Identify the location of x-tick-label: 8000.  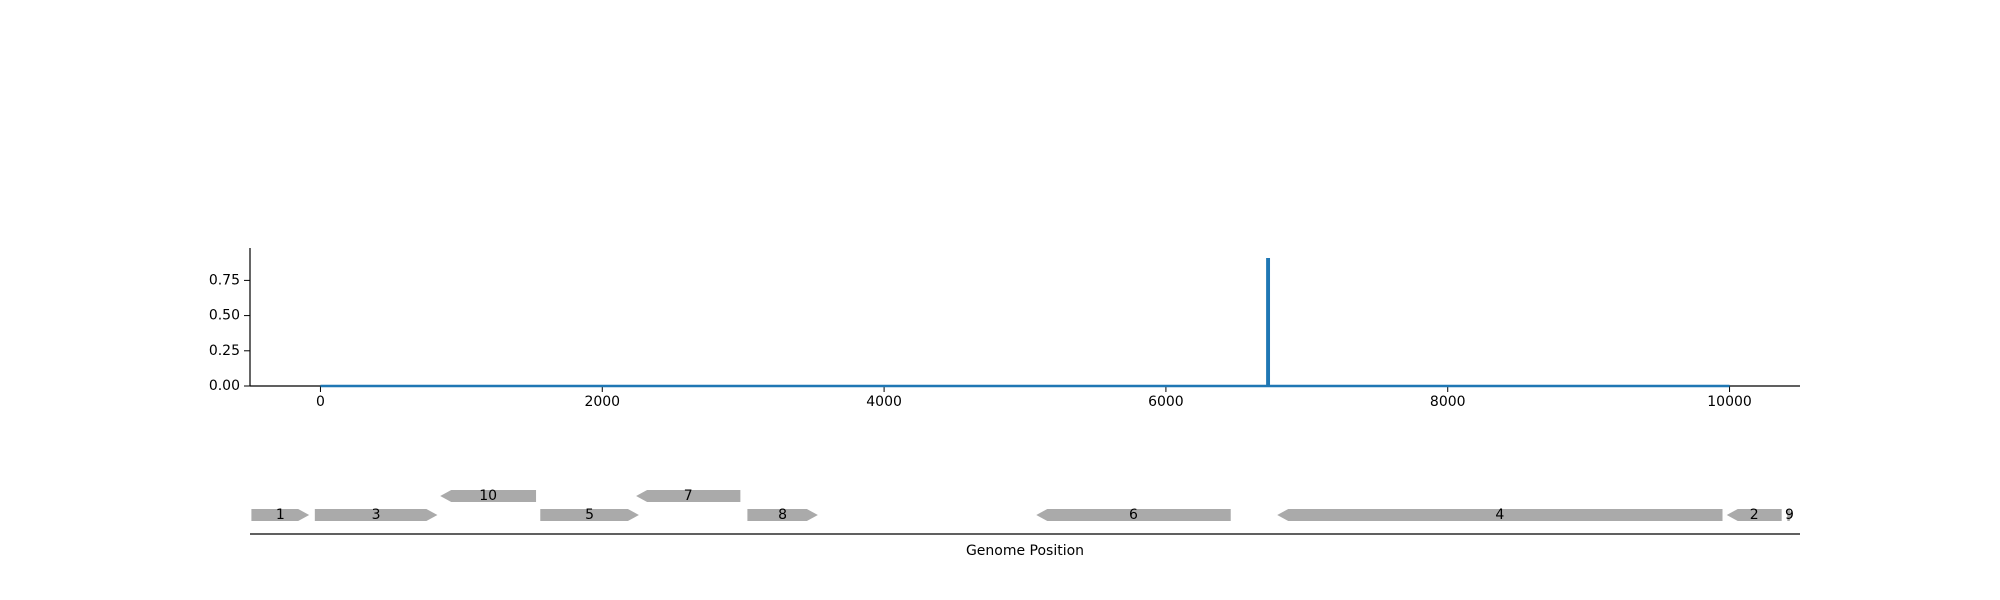
(1448, 402).